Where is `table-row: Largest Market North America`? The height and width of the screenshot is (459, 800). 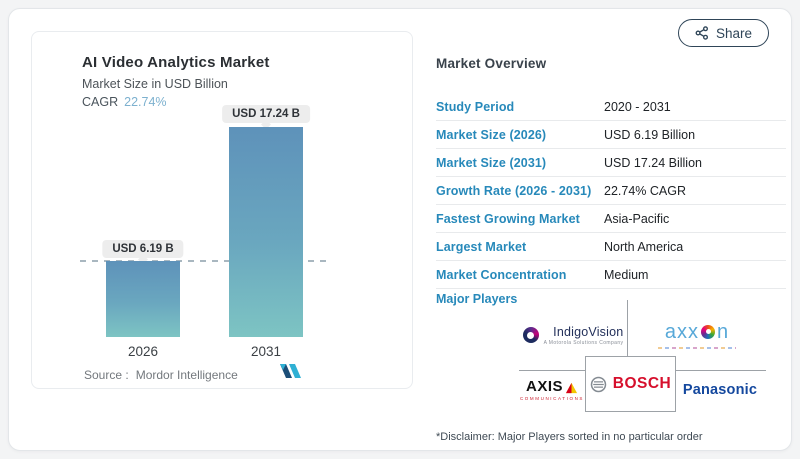
table-row: Largest Market North America is located at coordinates (611, 247).